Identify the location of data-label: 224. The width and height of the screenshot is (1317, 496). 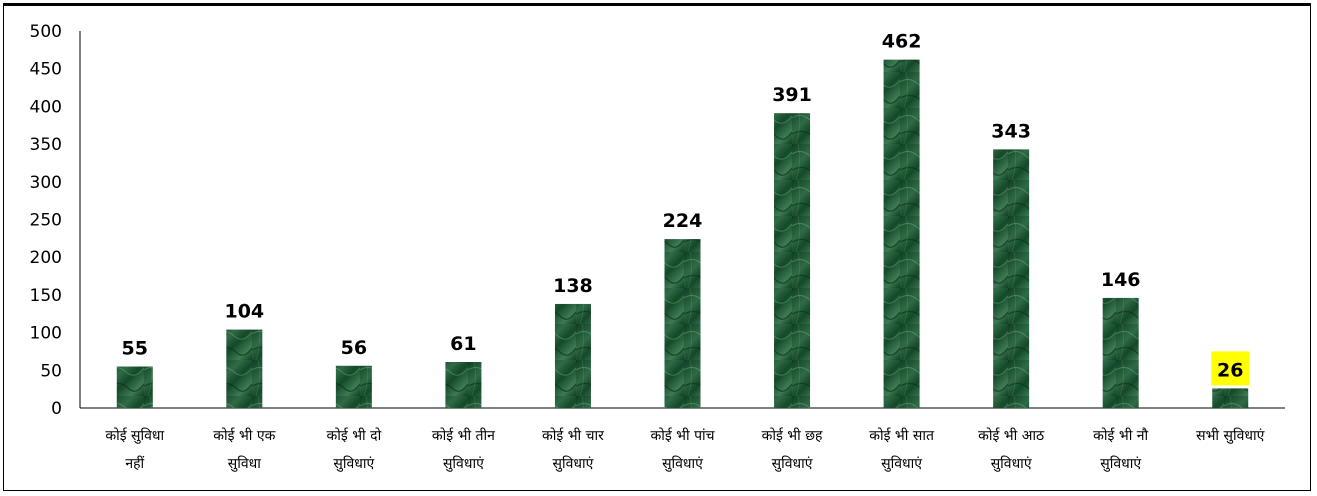
(683, 221).